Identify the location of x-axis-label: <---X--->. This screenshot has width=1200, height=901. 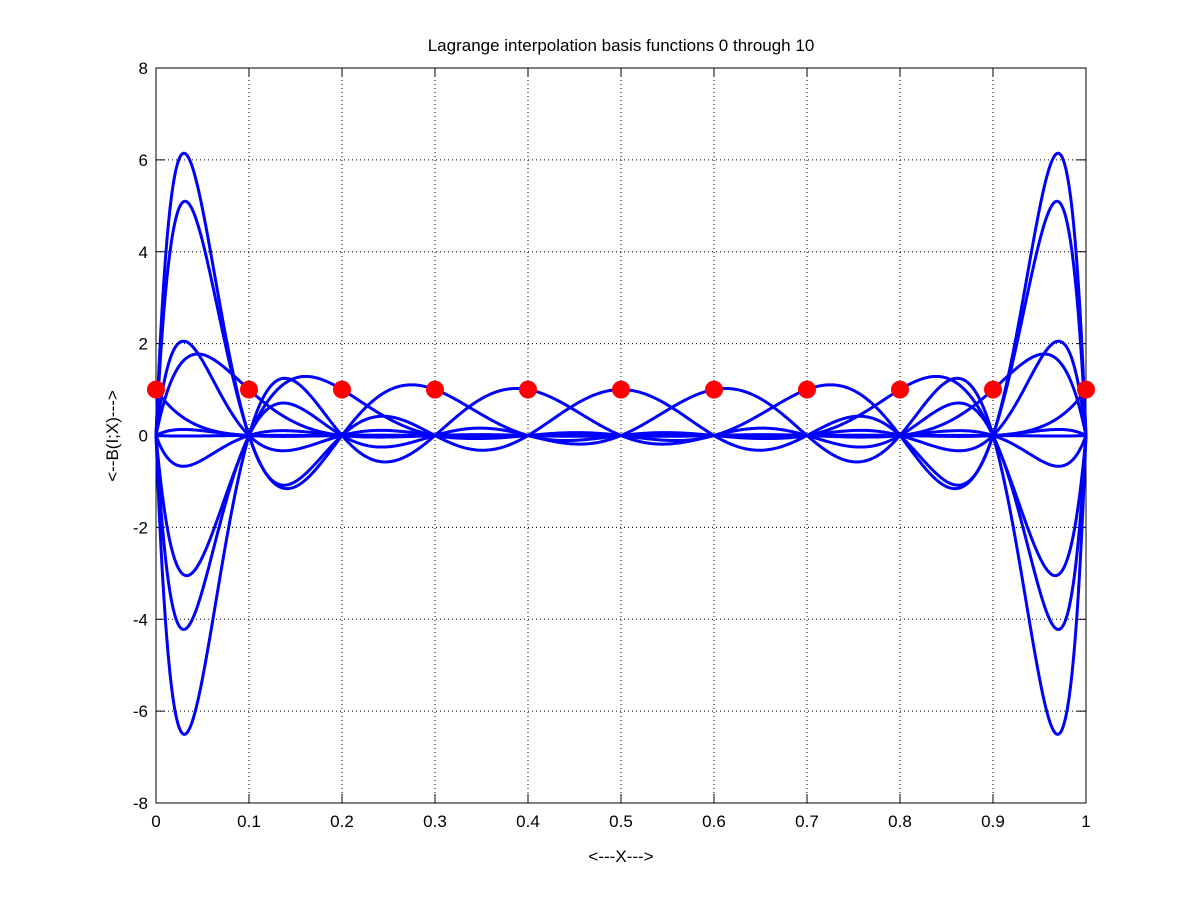
(620, 856).